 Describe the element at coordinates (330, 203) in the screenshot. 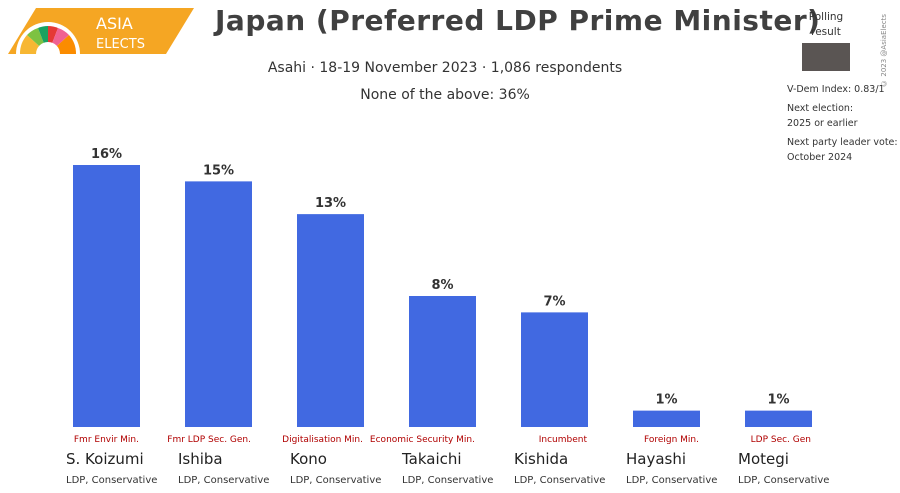

I see `bar-value-label: 13%` at that location.